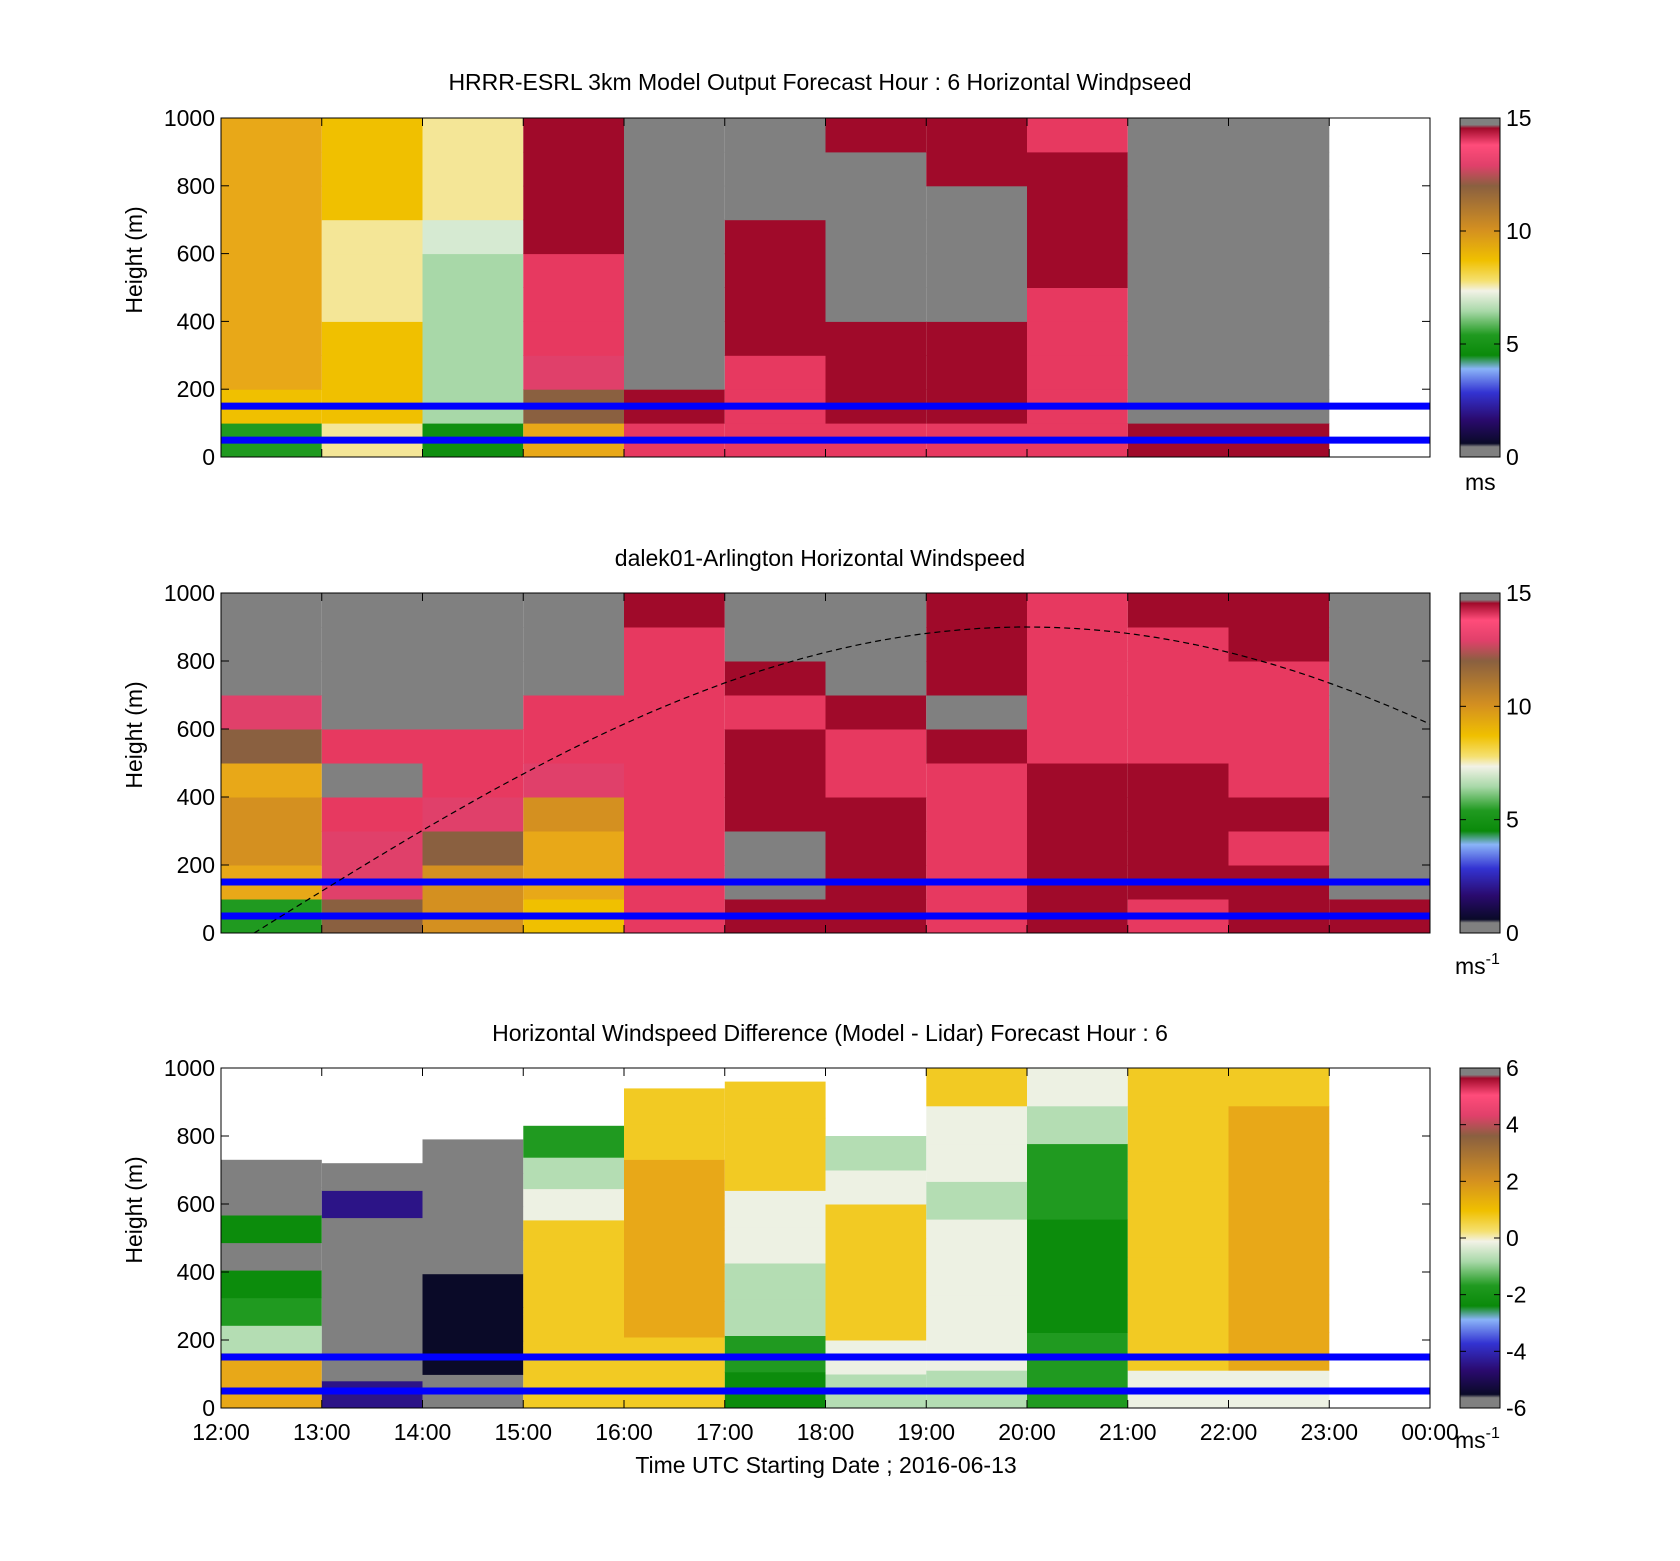  What do you see at coordinates (1470, 1440) in the screenshot?
I see `panel3-colorbar-unit-base: ms` at bounding box center [1470, 1440].